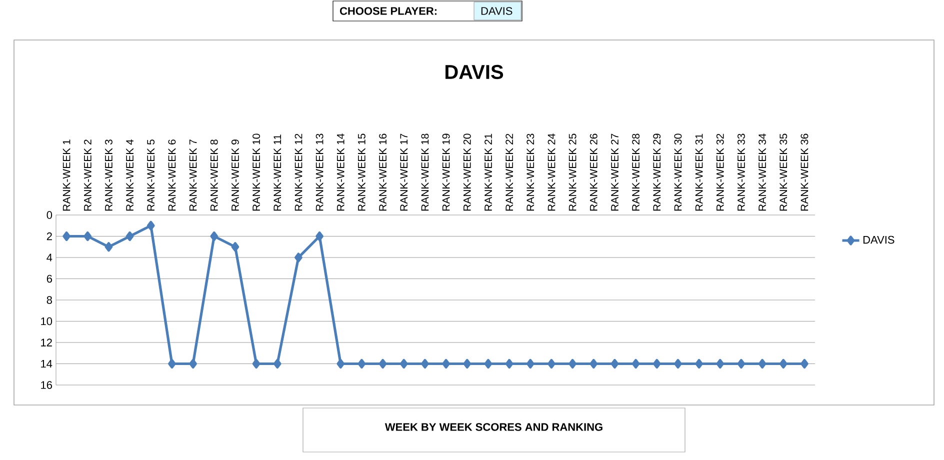  Describe the element at coordinates (720, 172) in the screenshot. I see `x-tick-label: RANK-WEEK 32` at that location.